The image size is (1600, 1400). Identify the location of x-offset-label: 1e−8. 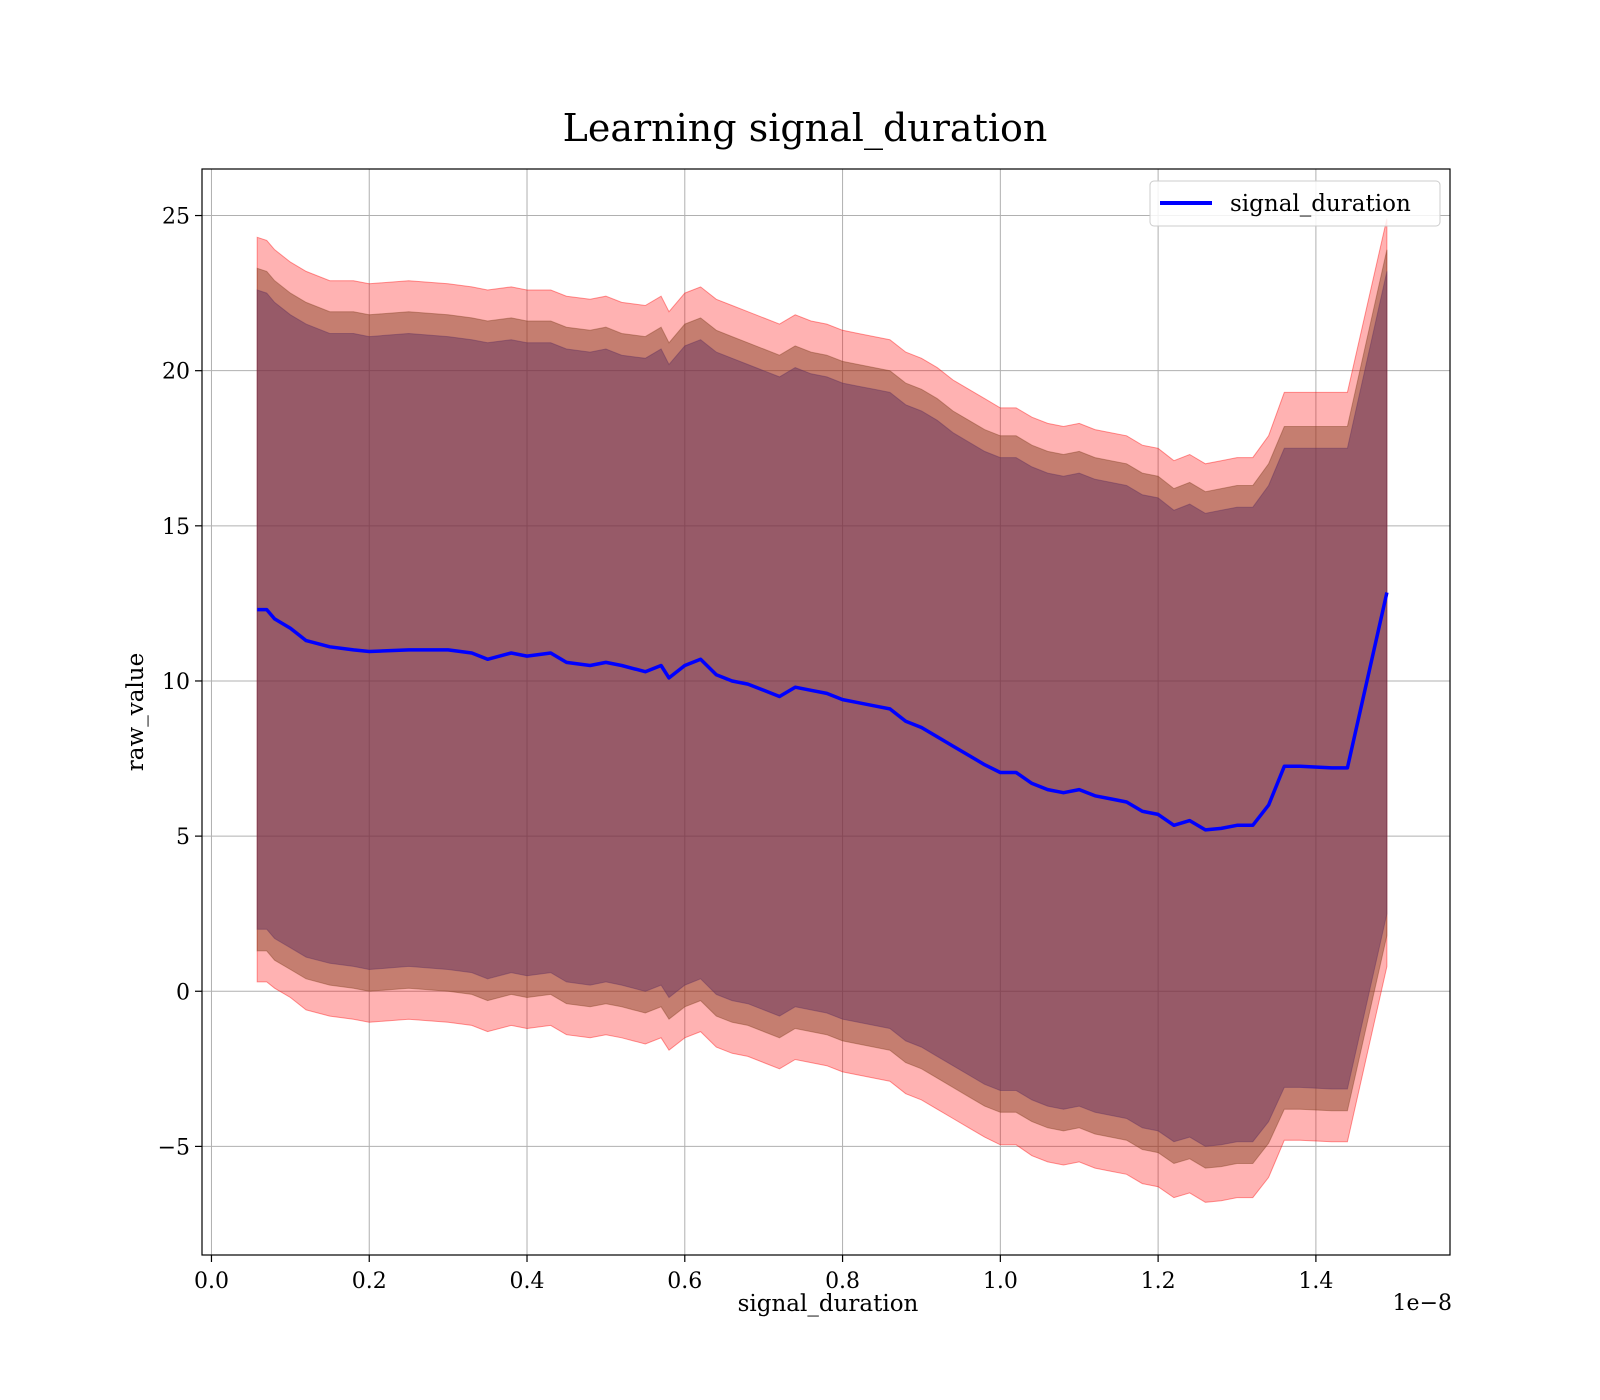
(1422, 1303).